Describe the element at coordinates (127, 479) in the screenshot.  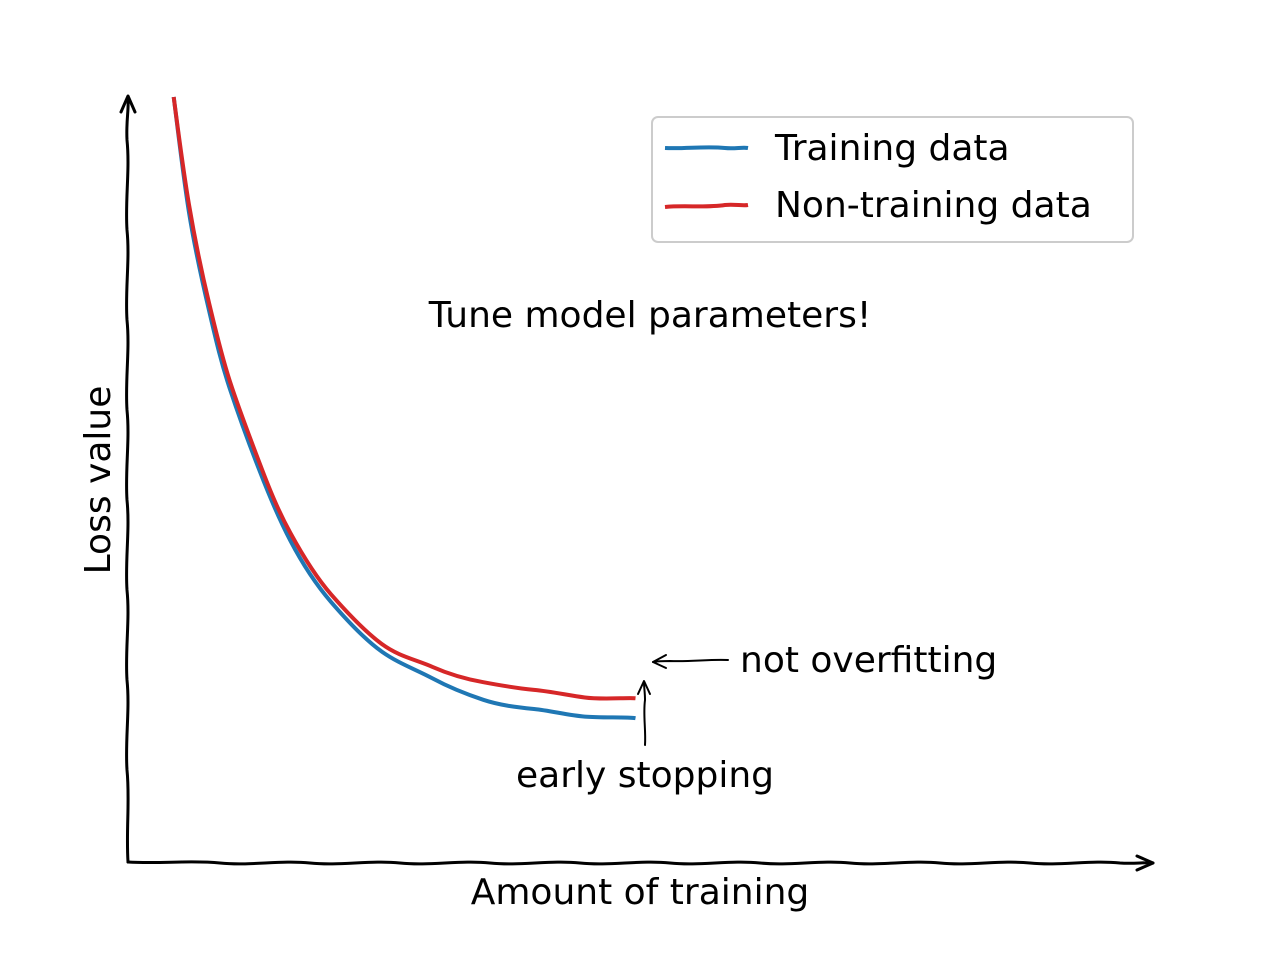
I see `y-axis` at that location.